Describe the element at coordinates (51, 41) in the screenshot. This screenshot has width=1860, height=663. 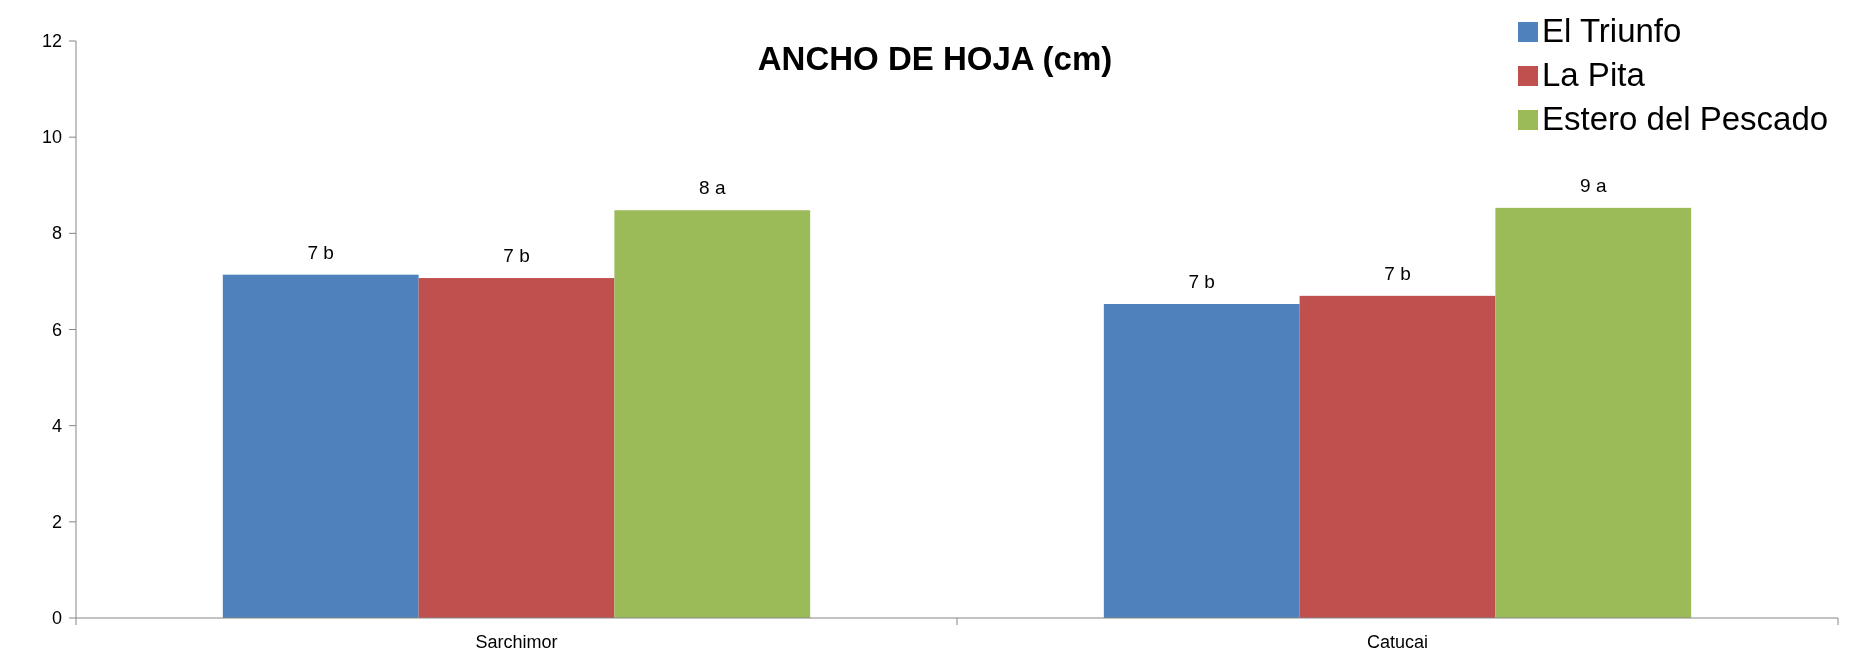
I see `y-tick-label: 12` at that location.